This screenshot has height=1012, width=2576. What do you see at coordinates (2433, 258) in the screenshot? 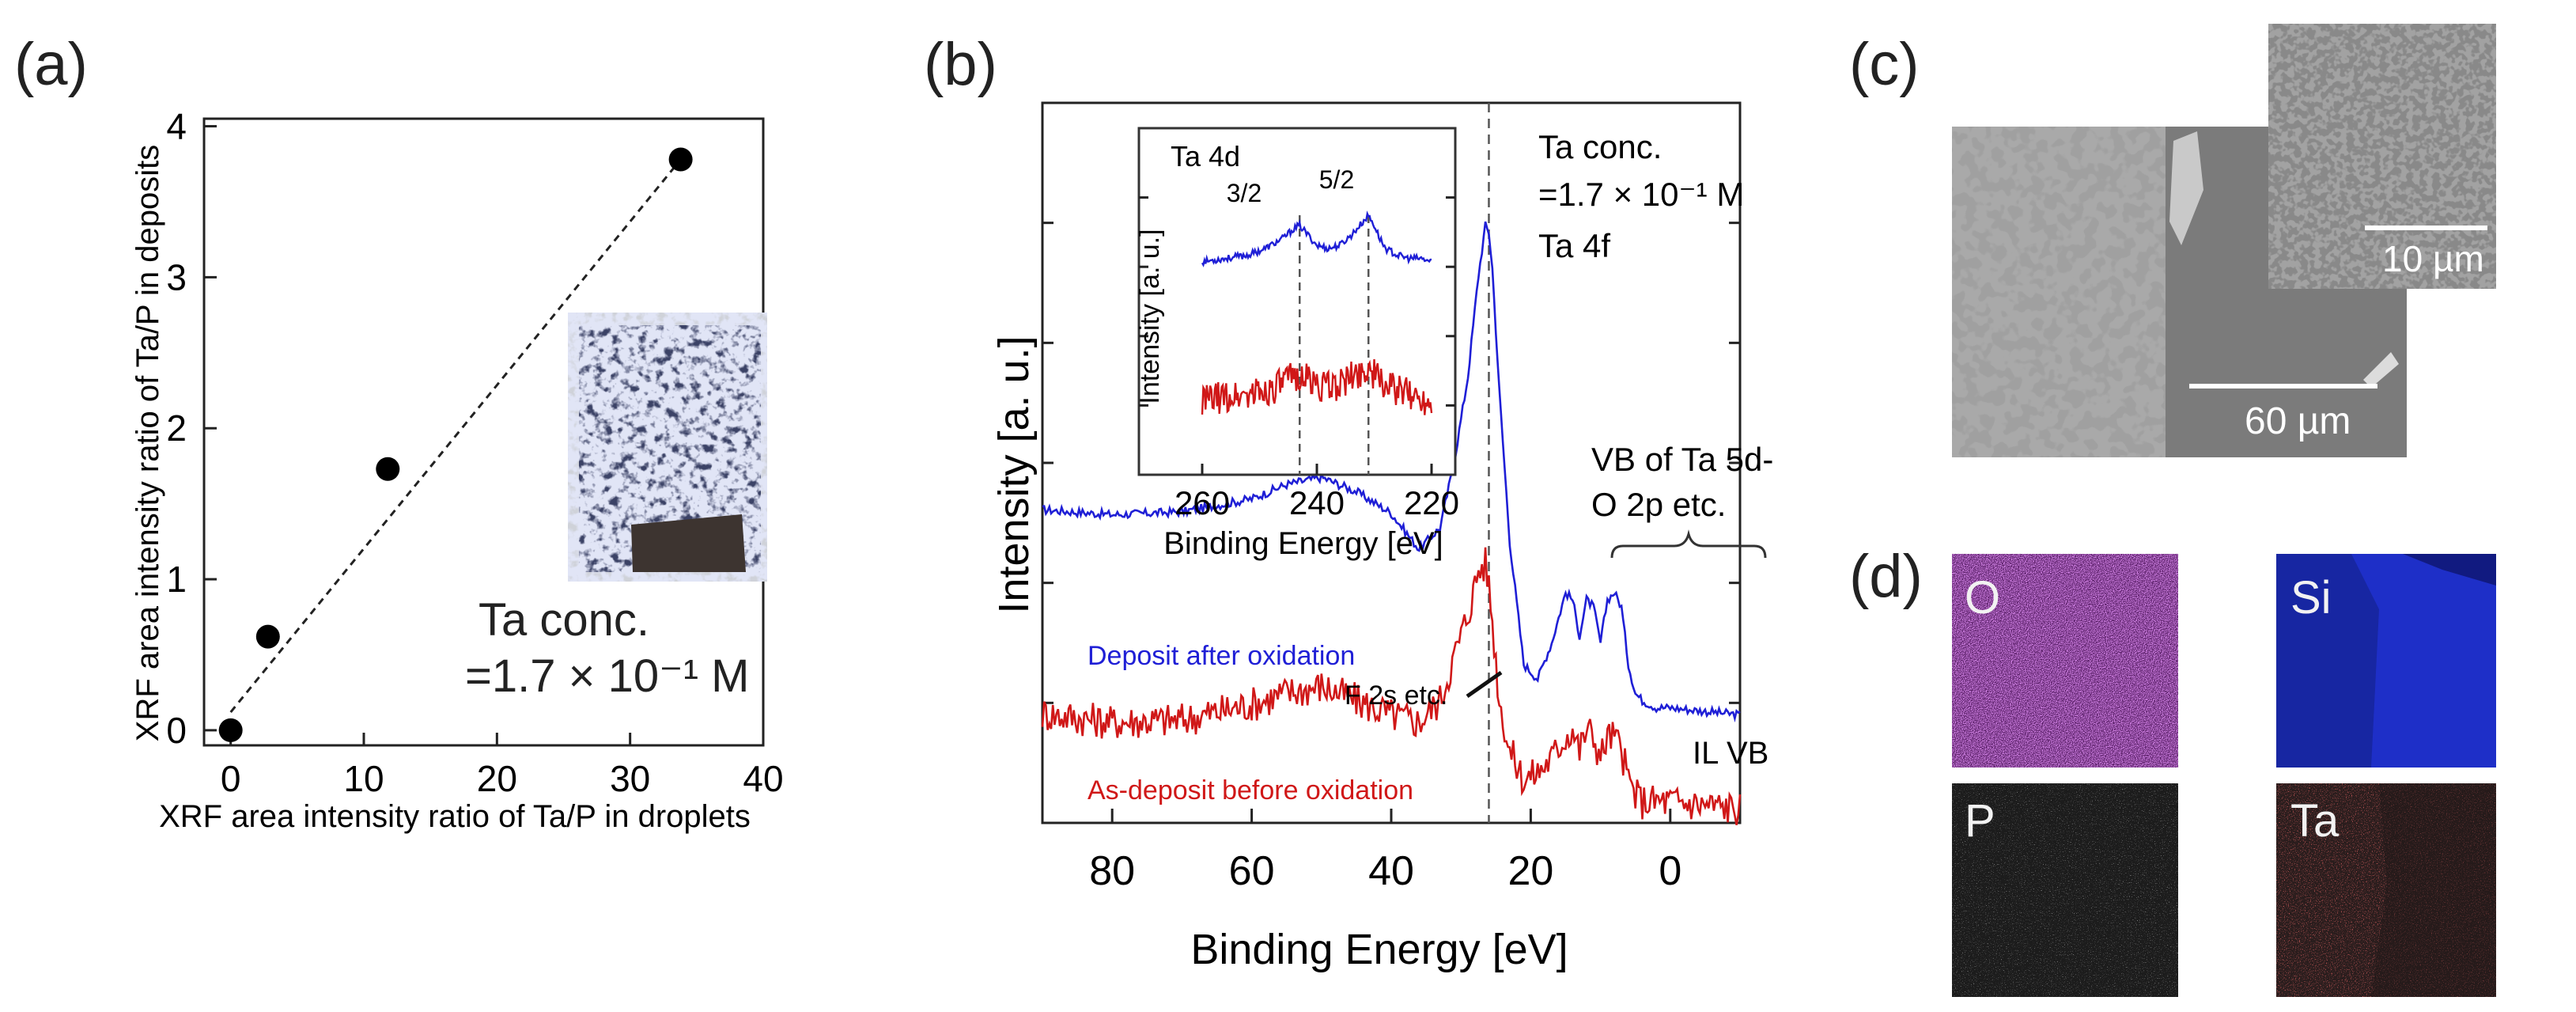
I see `scalebar-inset-label: 10 µm` at bounding box center [2433, 258].